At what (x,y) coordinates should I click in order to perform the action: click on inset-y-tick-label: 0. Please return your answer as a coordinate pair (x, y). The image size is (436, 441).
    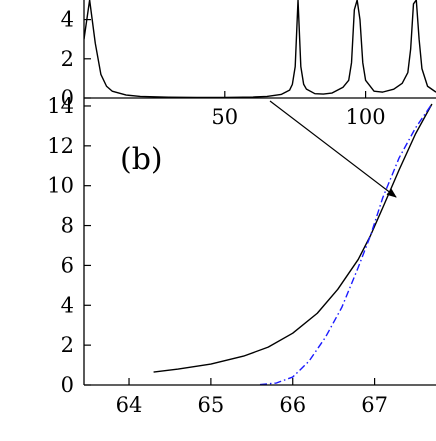
    Looking at the image, I should click on (67, 98).